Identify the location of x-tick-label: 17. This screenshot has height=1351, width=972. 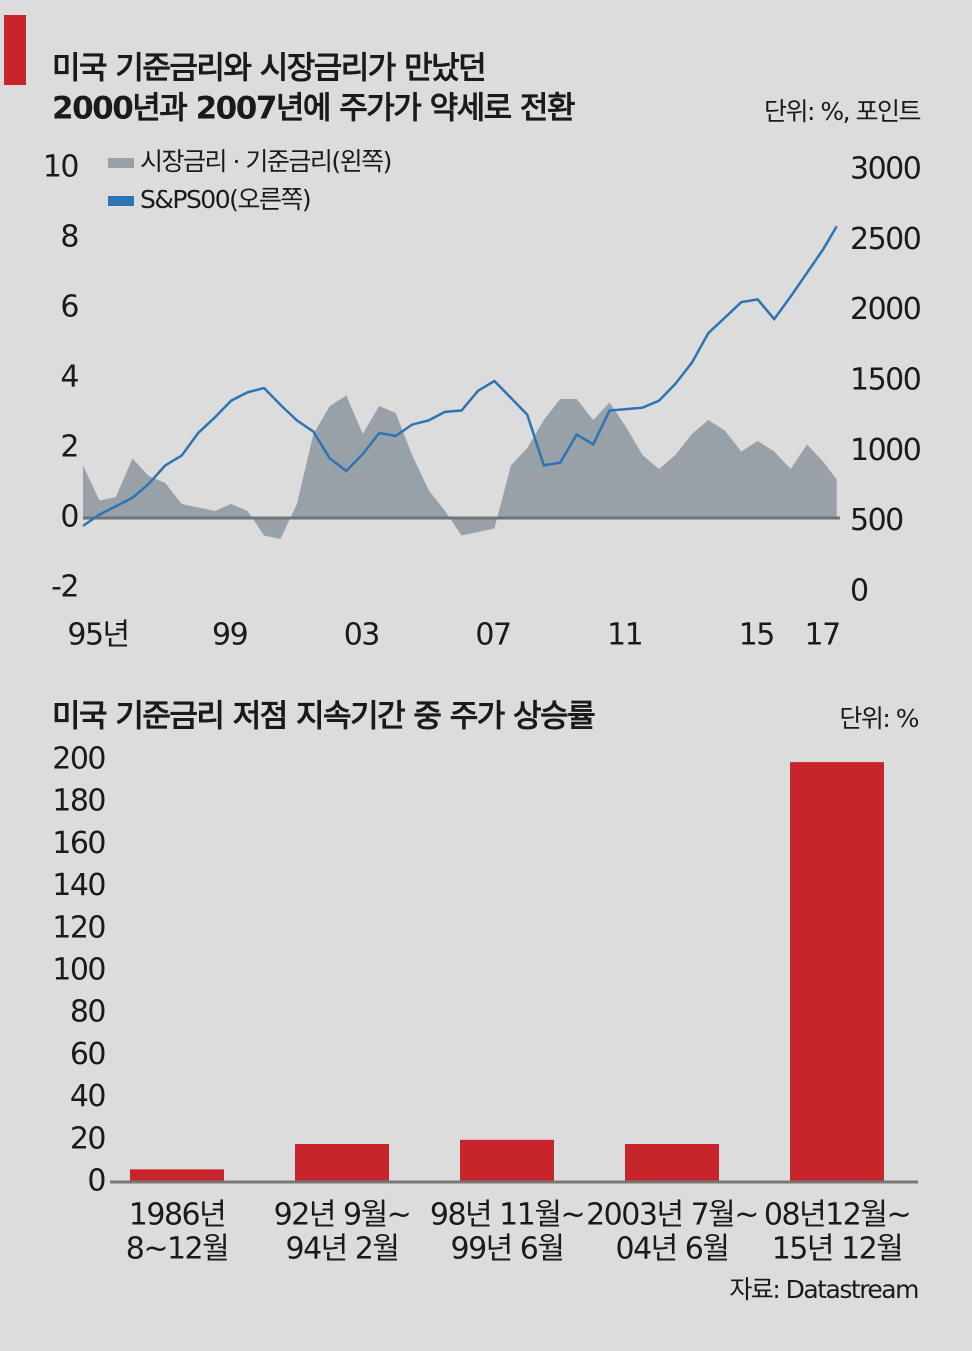
(821, 635).